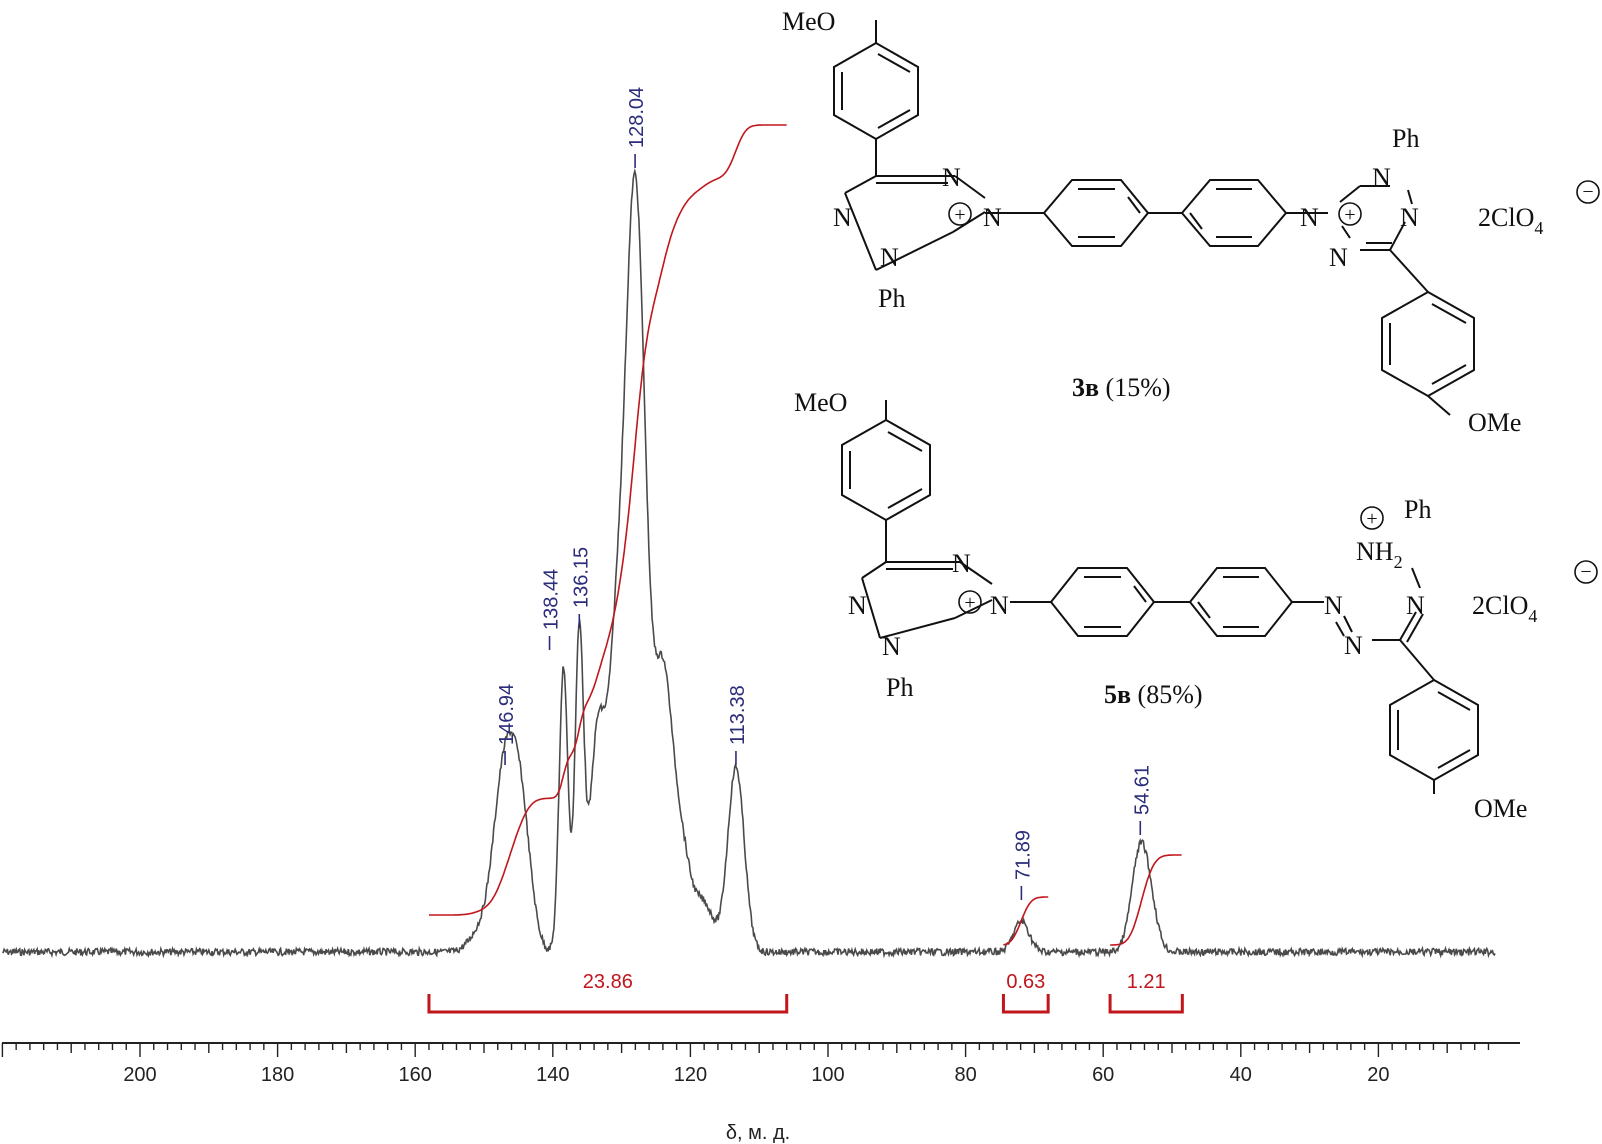  I want to click on compound-3v-caption: 3в (15%), so click(1121, 387).